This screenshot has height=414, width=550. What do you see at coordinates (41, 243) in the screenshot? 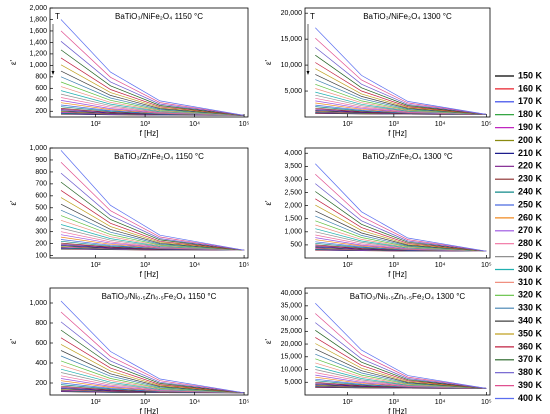
I see `y-tick-label: 200` at bounding box center [41, 243].